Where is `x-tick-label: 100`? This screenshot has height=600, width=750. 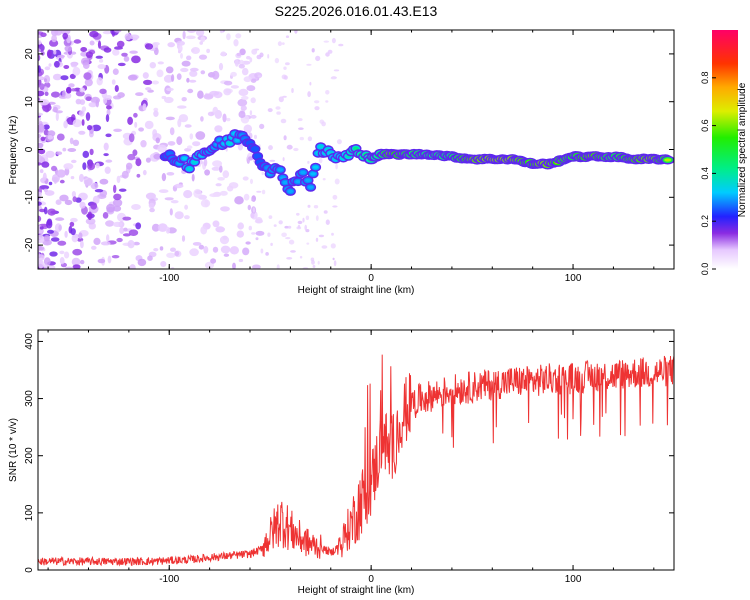
x-tick-label: 100 is located at coordinates (573, 579).